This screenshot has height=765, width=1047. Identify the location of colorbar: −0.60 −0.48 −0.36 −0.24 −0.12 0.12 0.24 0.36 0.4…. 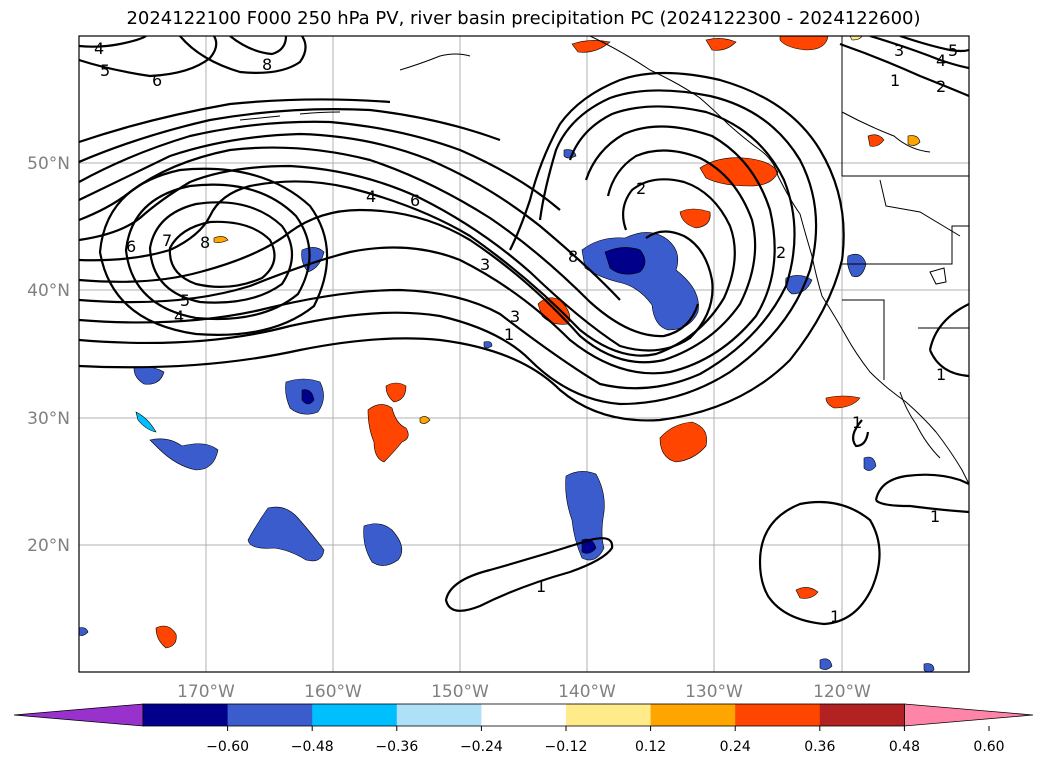
(523, 729).